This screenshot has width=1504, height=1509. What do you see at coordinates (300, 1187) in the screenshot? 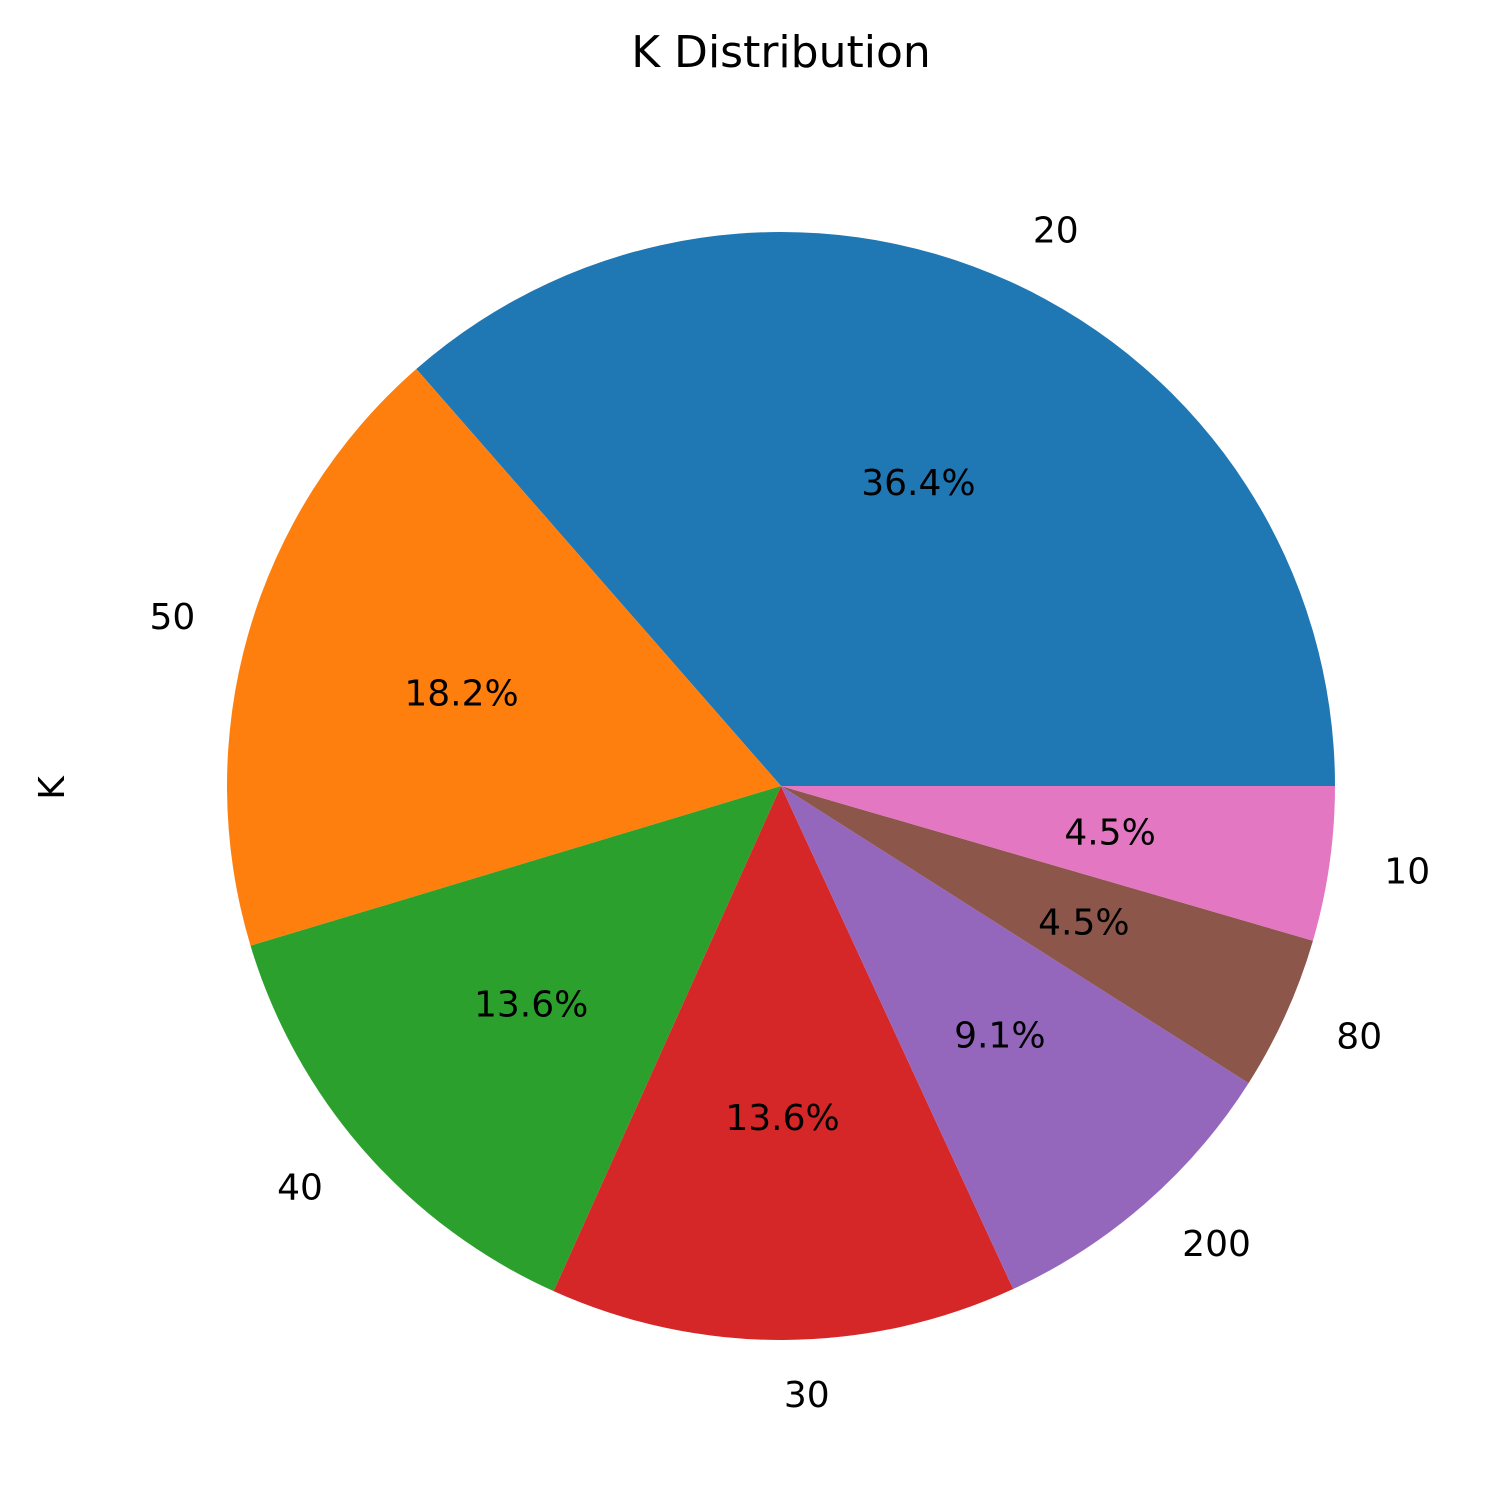
I see `slice-label-40: 40` at bounding box center [300, 1187].